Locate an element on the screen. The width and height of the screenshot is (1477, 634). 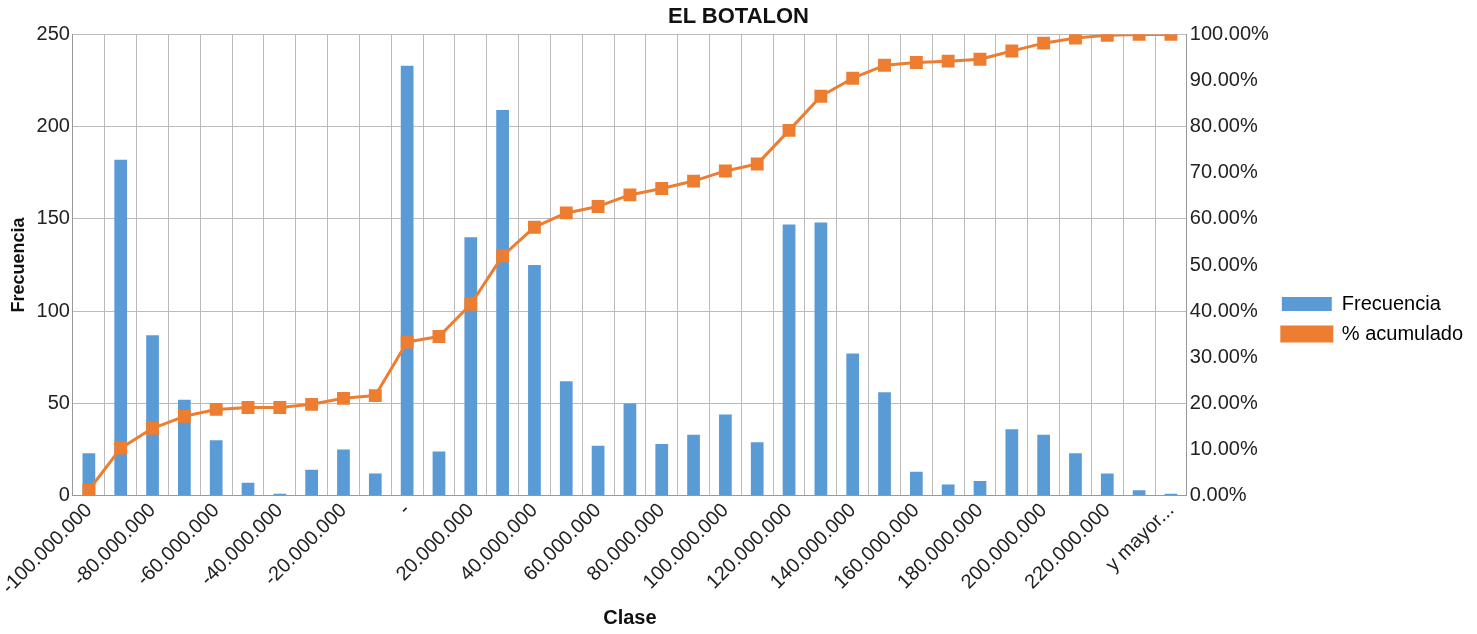
y2-tick-label: 10.00% is located at coordinates (1223, 448).